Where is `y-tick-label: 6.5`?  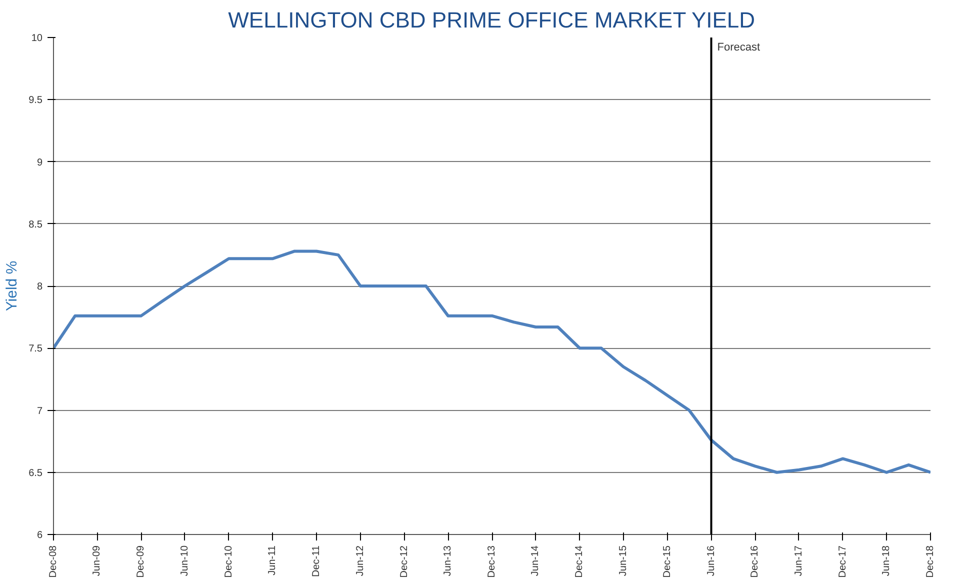 y-tick-label: 6.5 is located at coordinates (35, 473).